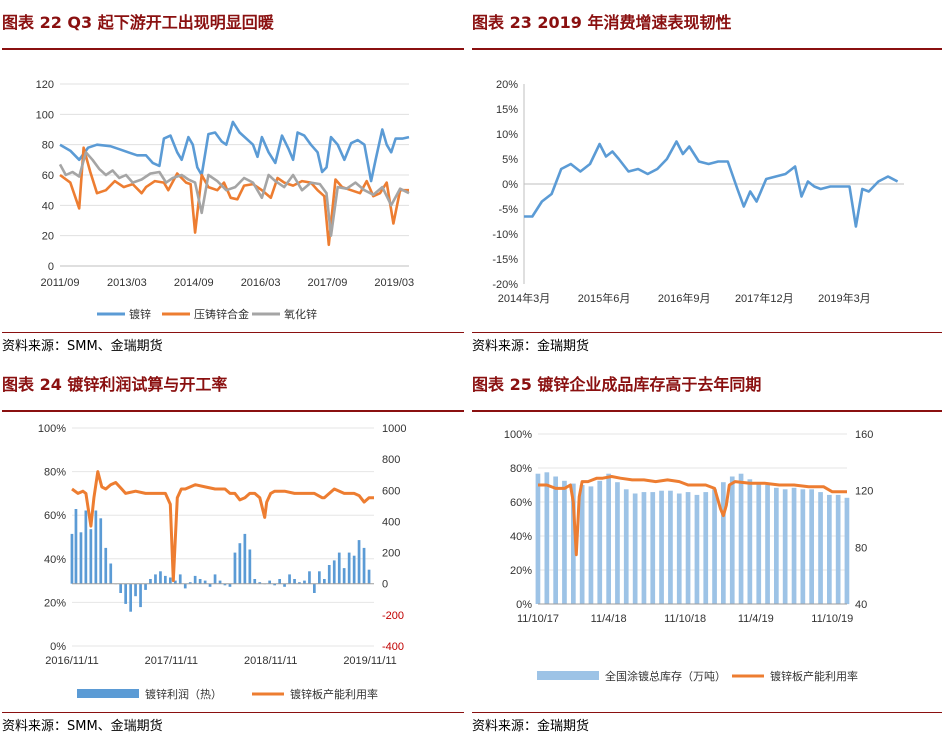 The width and height of the screenshot is (947, 741). Describe the element at coordinates (45, 85) in the screenshot. I see `y-tick-label: 120` at that location.